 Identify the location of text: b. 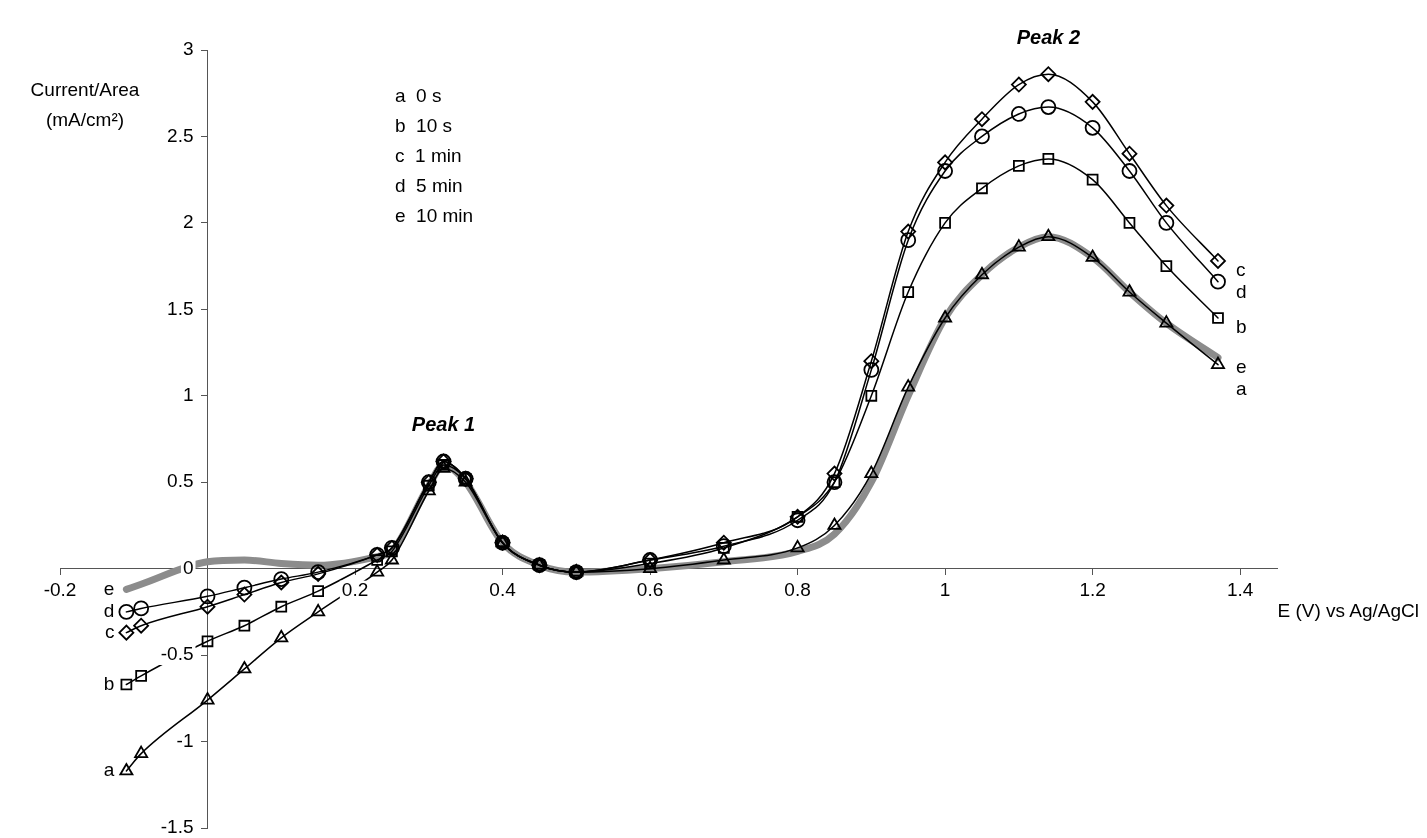
(1241, 327).